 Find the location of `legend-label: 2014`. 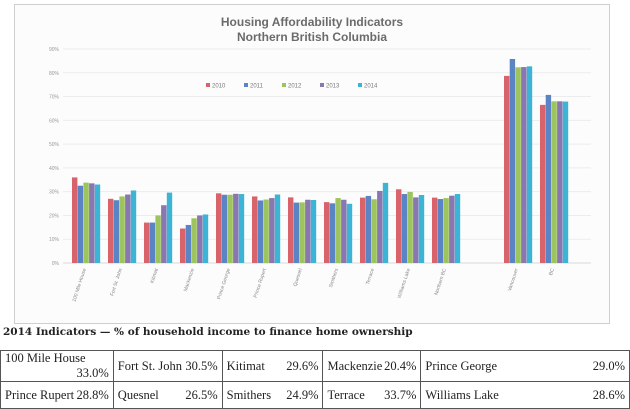

legend-label: 2014 is located at coordinates (371, 87).